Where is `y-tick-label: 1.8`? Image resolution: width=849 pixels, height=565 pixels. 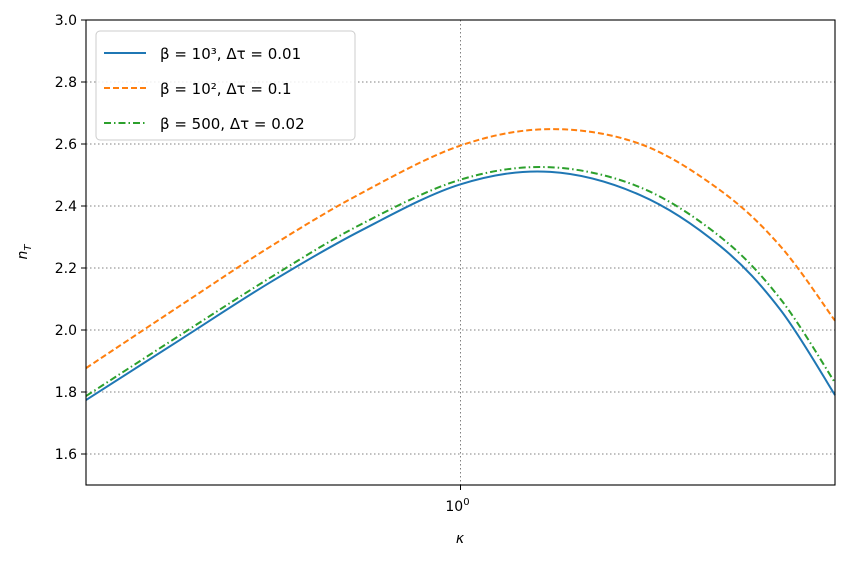 y-tick-label: 1.8 is located at coordinates (66, 393).